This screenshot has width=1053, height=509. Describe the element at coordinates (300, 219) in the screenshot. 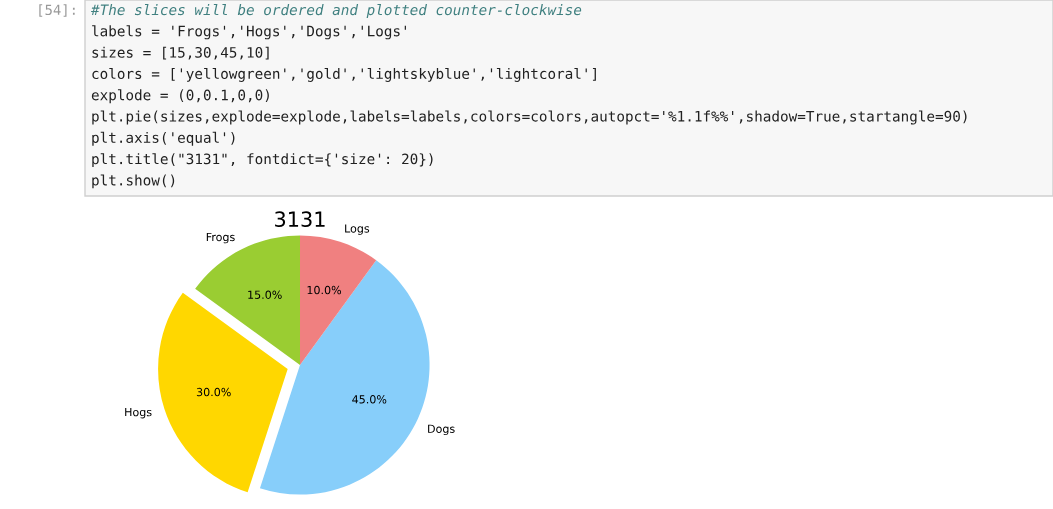

I see `chart-title: 3131` at that location.